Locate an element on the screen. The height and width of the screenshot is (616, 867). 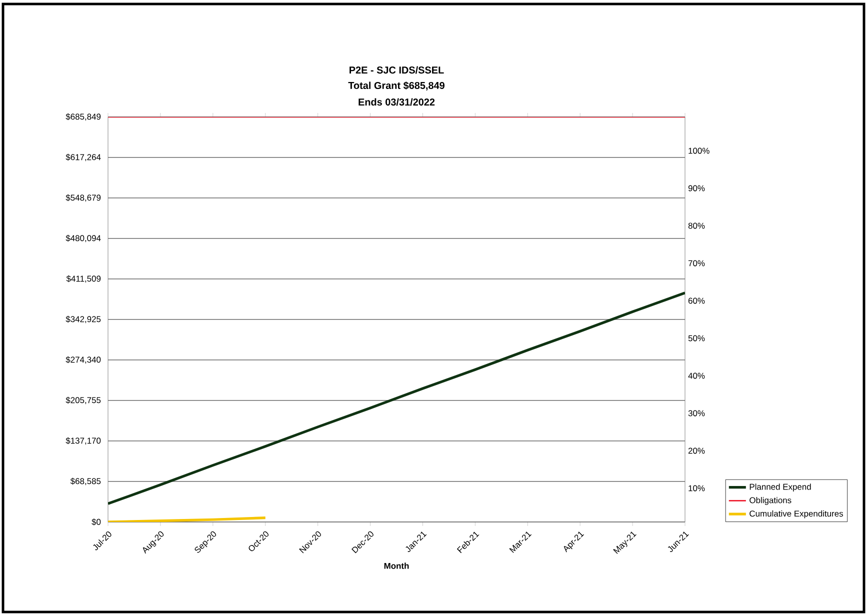
y2-tick-label: 30% is located at coordinates (696, 413).